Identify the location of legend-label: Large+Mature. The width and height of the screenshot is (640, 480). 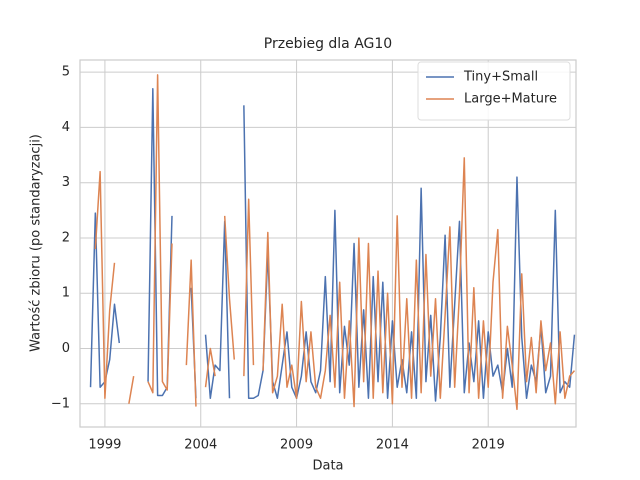
(510, 99).